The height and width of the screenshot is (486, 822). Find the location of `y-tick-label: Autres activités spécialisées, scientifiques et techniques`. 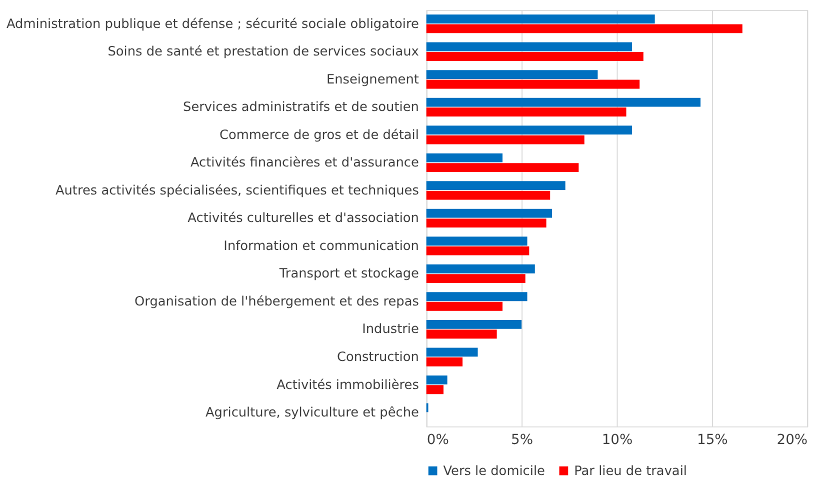

y-tick-label: Autres activités spécialisées, scientifiques et techniques is located at coordinates (237, 190).